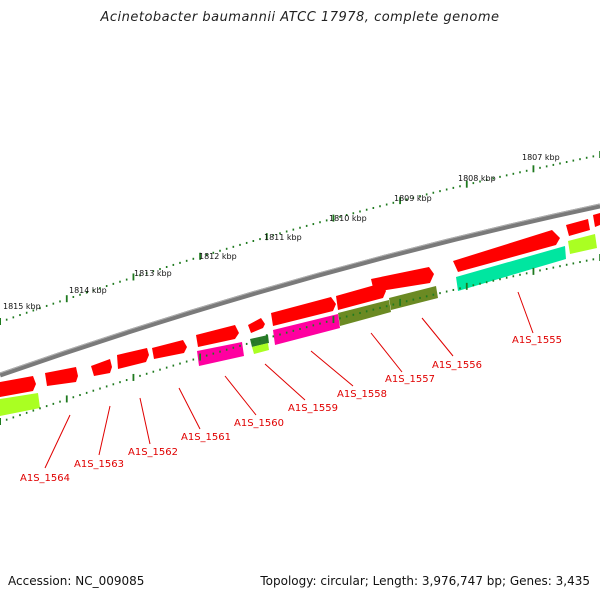 This screenshot has width=600, height=600. I want to click on feature-lime-small, so click(260, 348).